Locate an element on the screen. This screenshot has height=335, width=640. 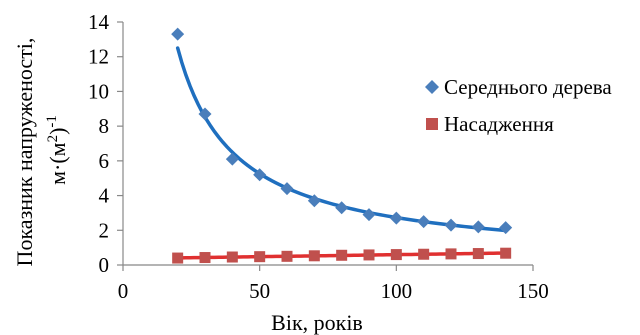
y-tick-label: 0 is located at coordinates (104, 265).